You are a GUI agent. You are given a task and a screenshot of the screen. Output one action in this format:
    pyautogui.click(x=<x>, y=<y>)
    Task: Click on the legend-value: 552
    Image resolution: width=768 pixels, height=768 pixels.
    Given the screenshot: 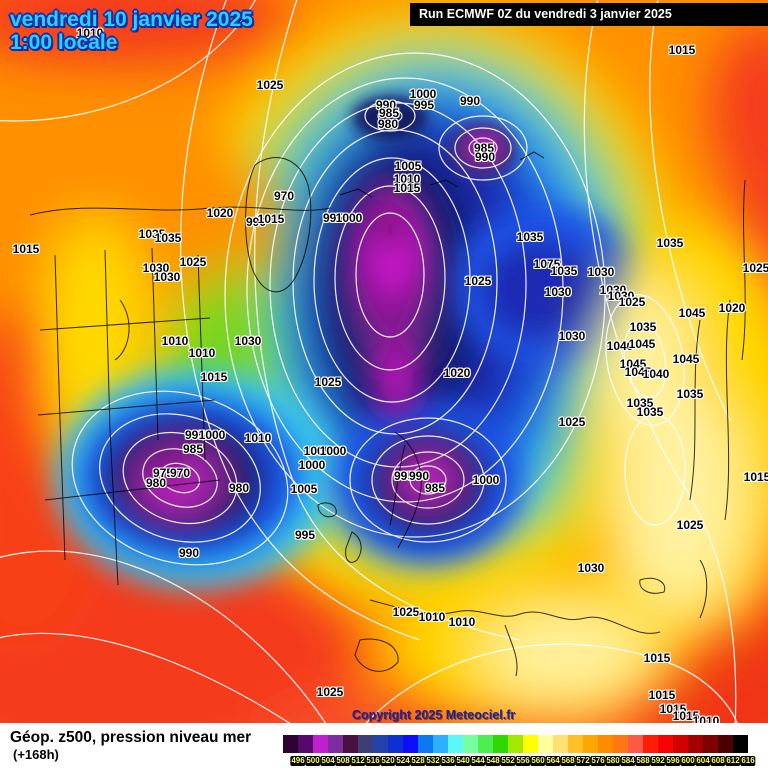 What is the action you would take?
    pyautogui.click(x=508, y=761)
    